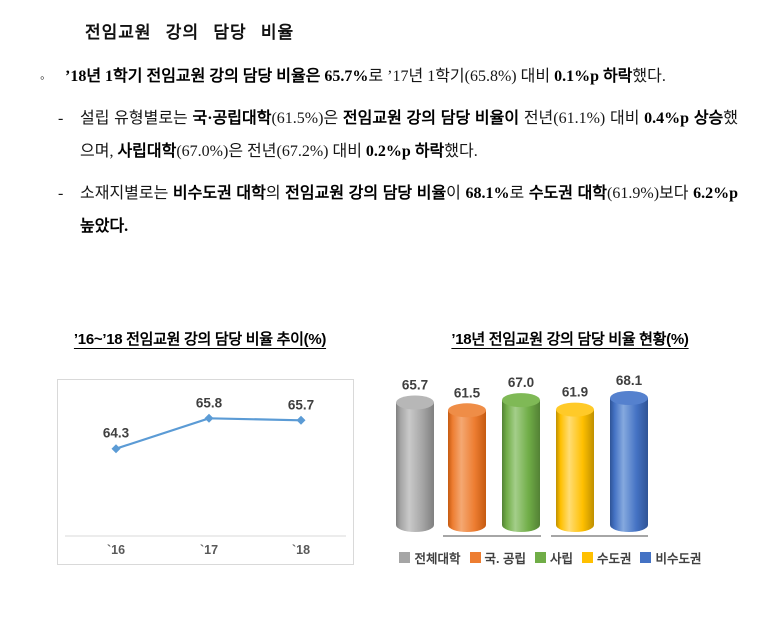 The image size is (768, 624). I want to click on text-run: 했으며,, so click(409, 135).